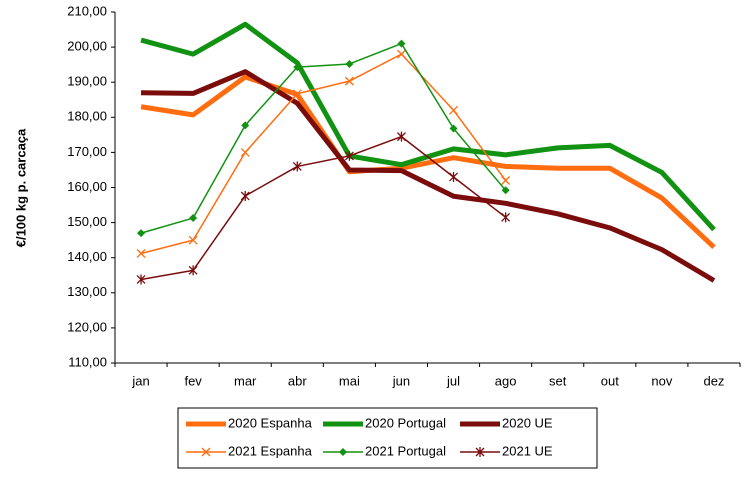 The height and width of the screenshot is (482, 747). Describe the element at coordinates (405, 450) in the screenshot. I see `legend-label: 2021 Portugal` at that location.